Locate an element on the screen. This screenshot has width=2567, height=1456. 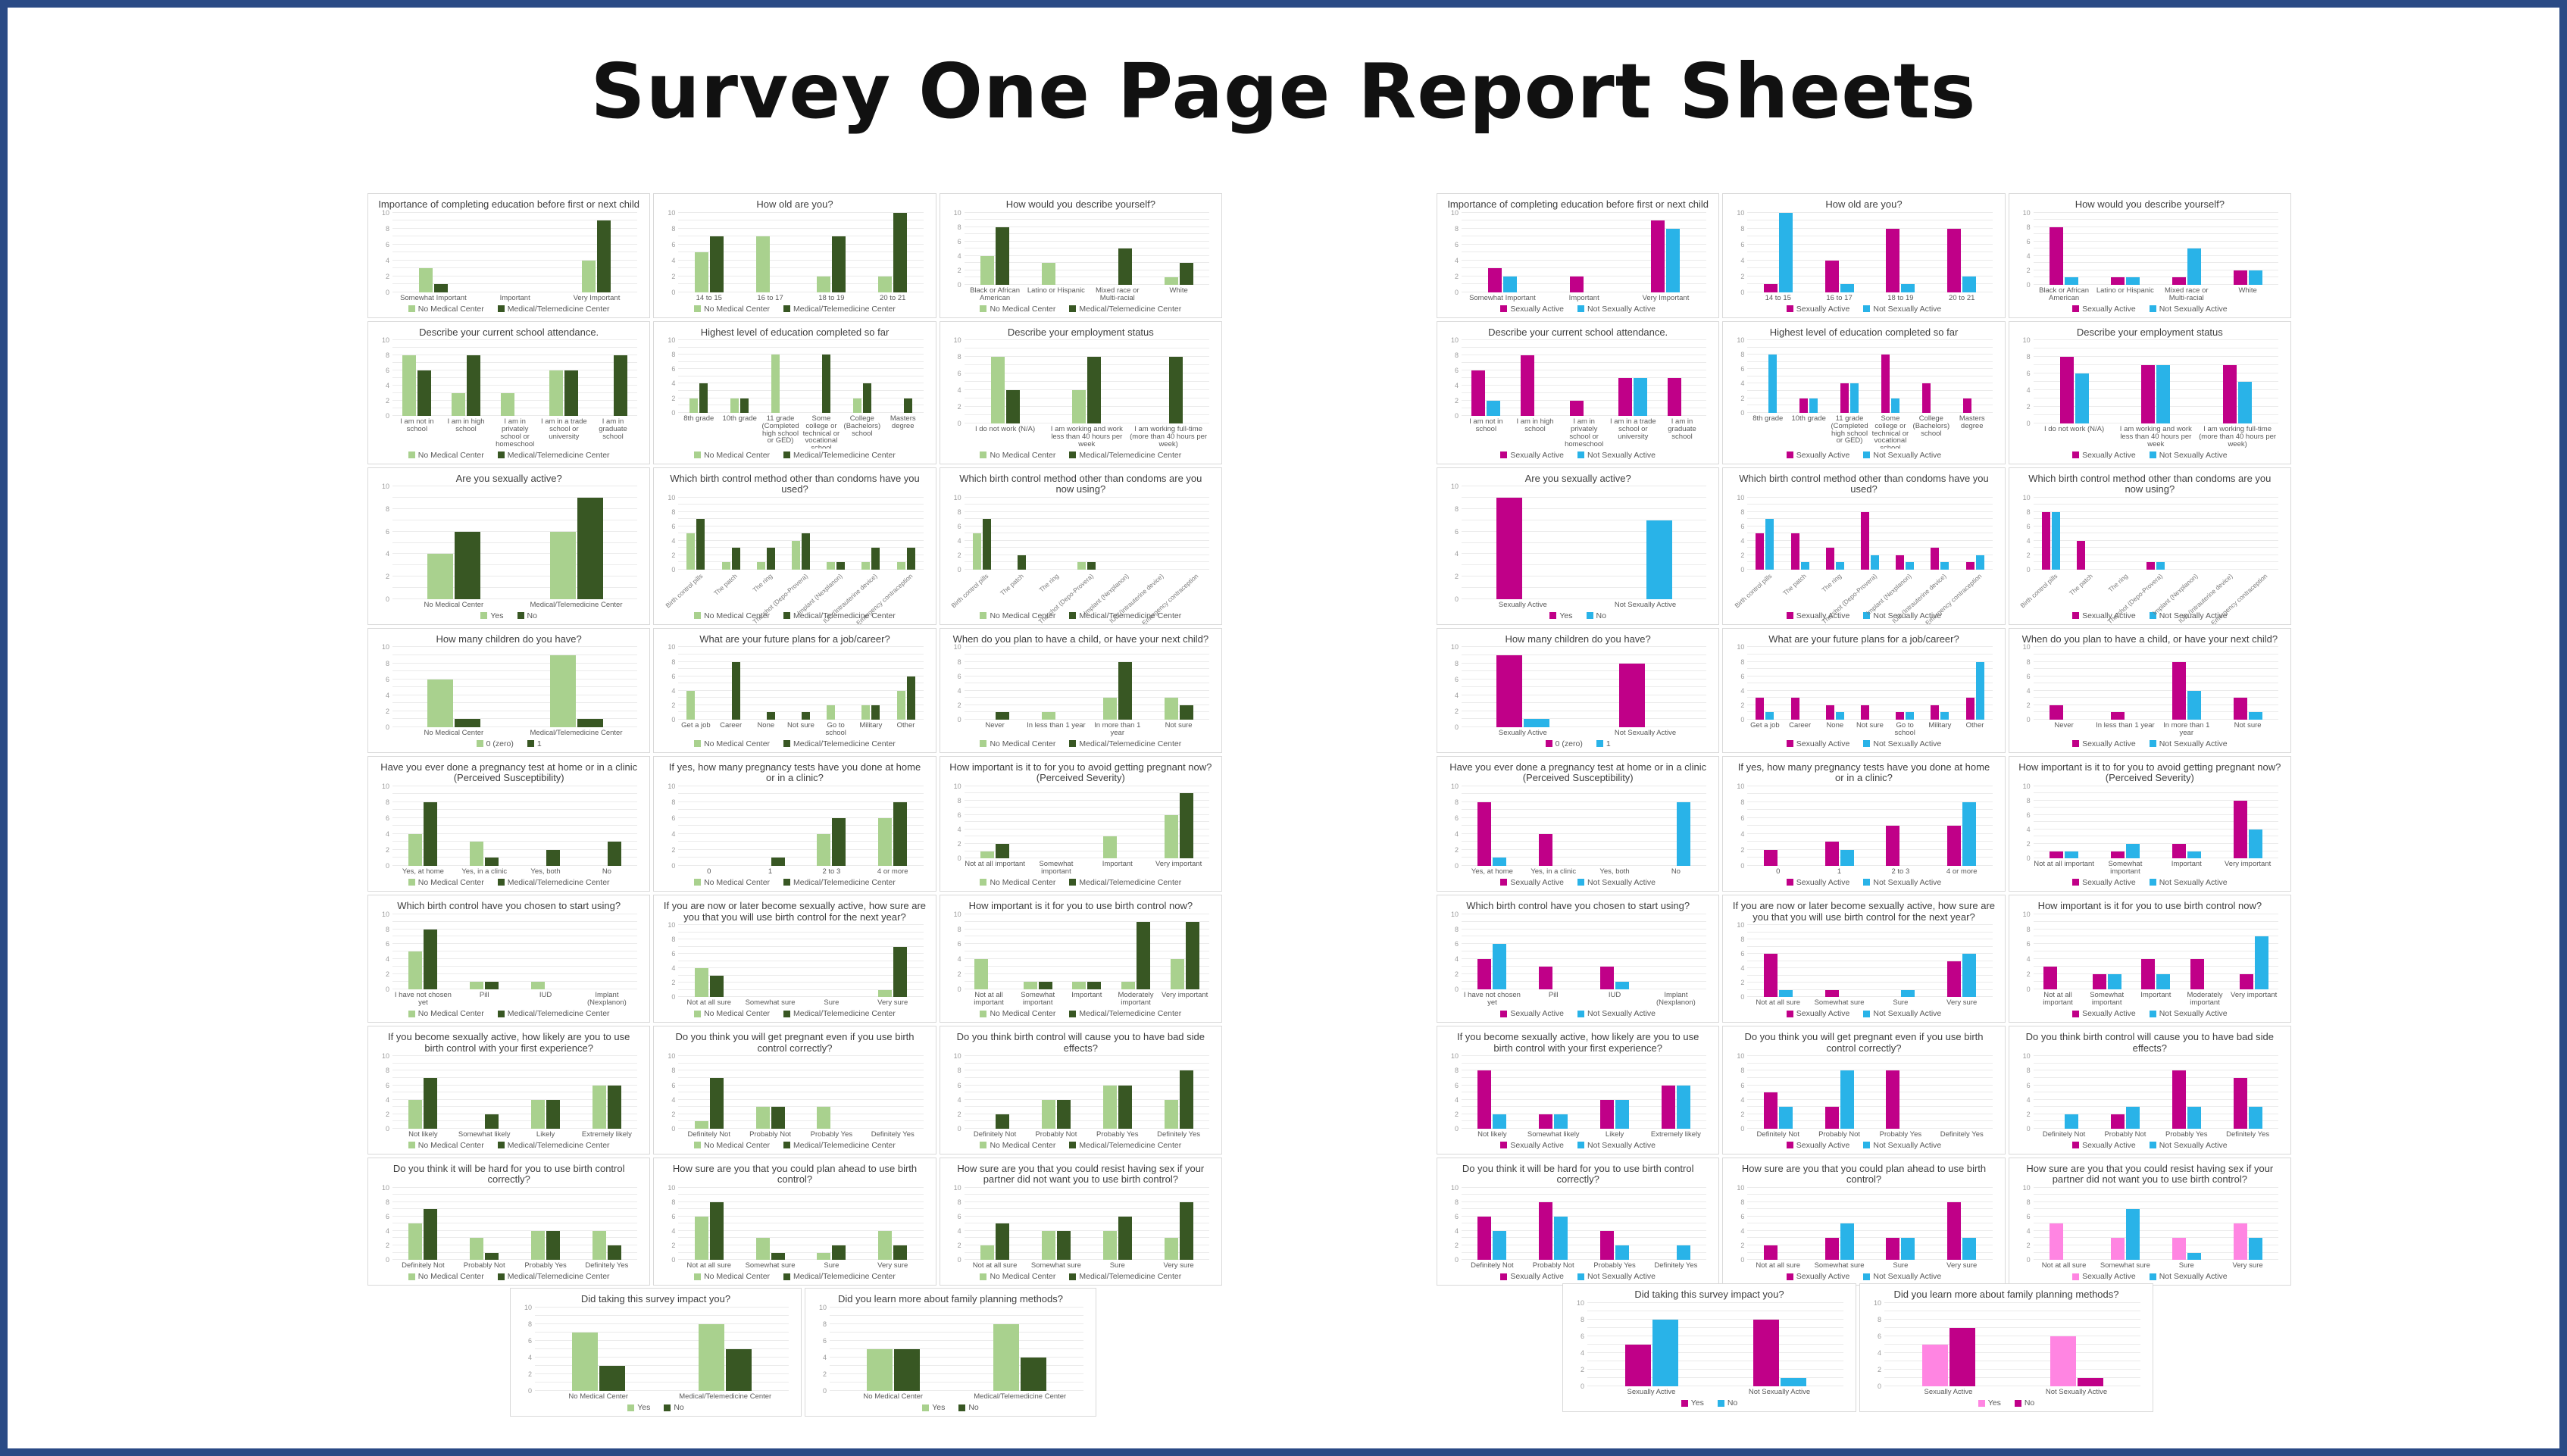
legend: Sexually Active Not Sexually Active is located at coordinates (1863, 881).